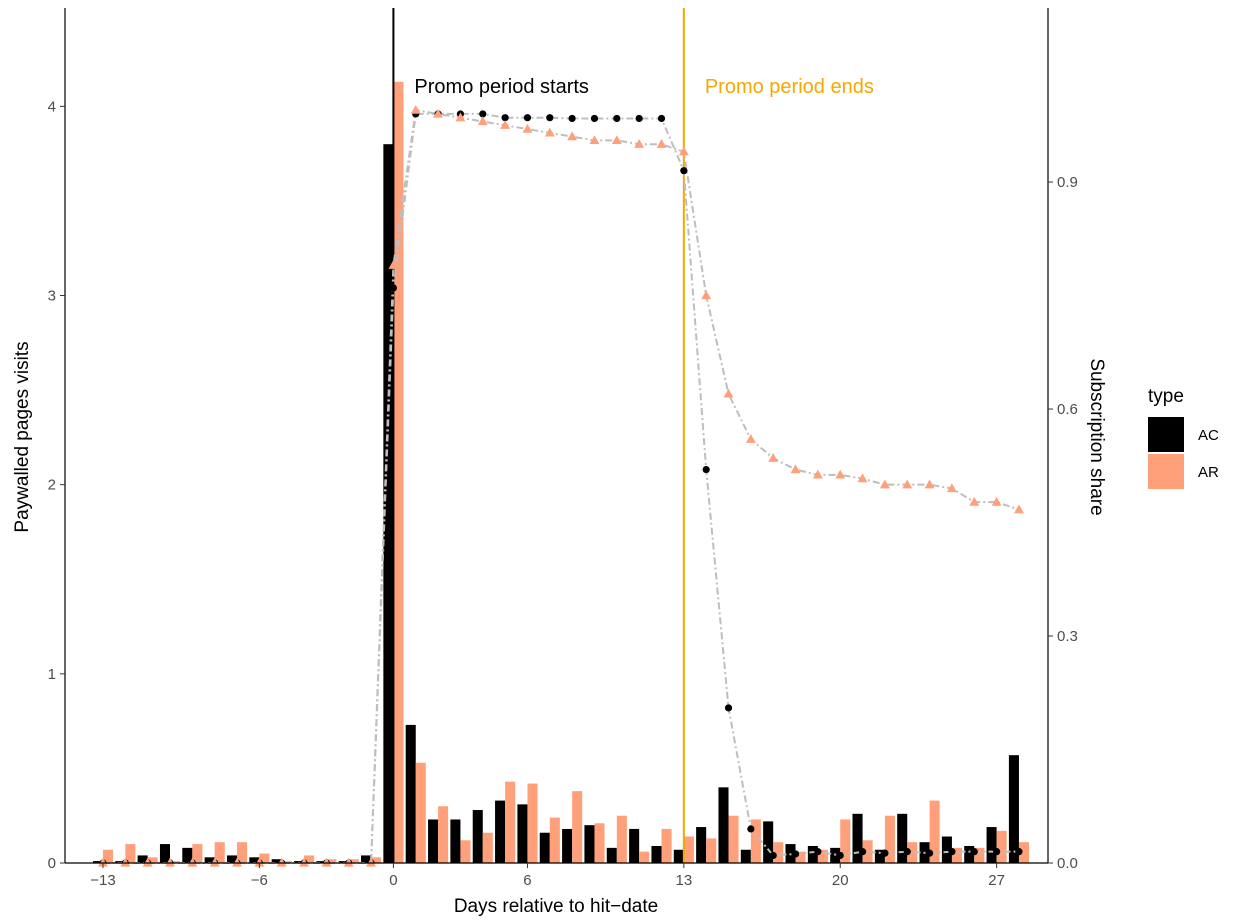 This screenshot has width=1238, height=924. What do you see at coordinates (1208, 435) in the screenshot?
I see `legend-label-ac: AC` at bounding box center [1208, 435].